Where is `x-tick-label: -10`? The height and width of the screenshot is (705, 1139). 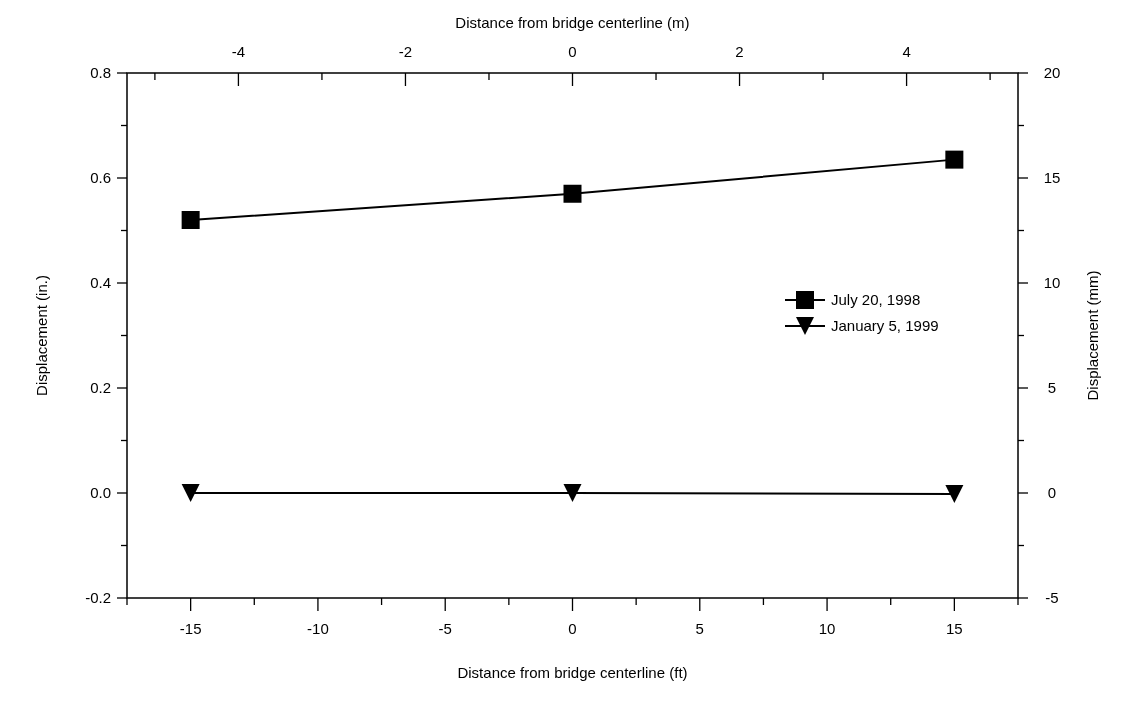 x-tick-label: -10 is located at coordinates (318, 628).